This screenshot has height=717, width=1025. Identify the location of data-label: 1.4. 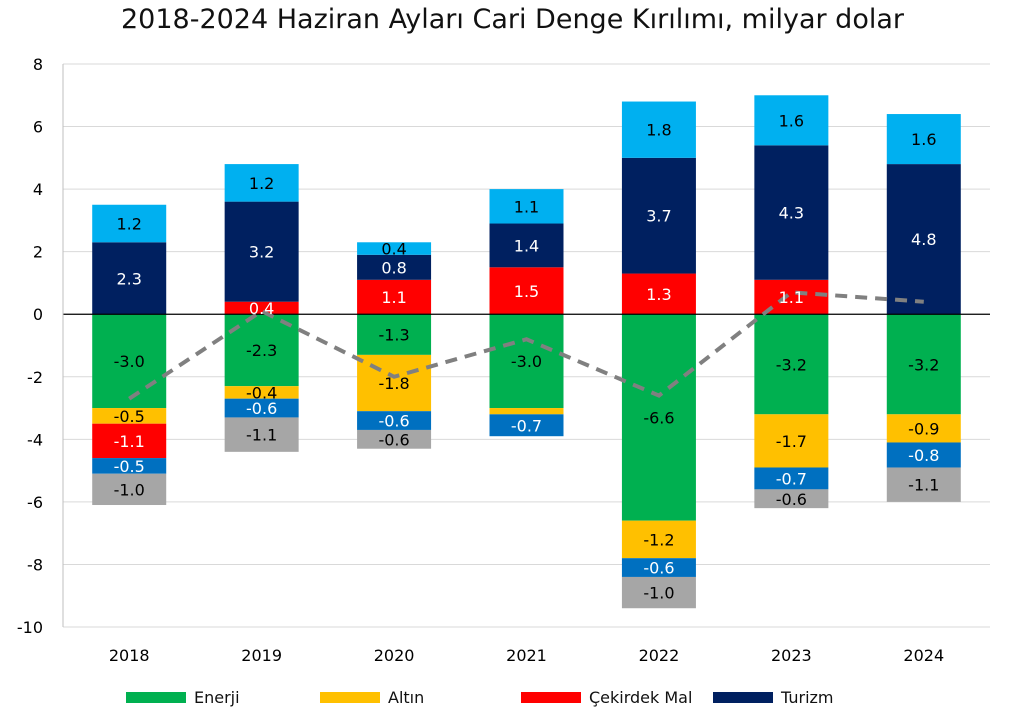
(526, 245).